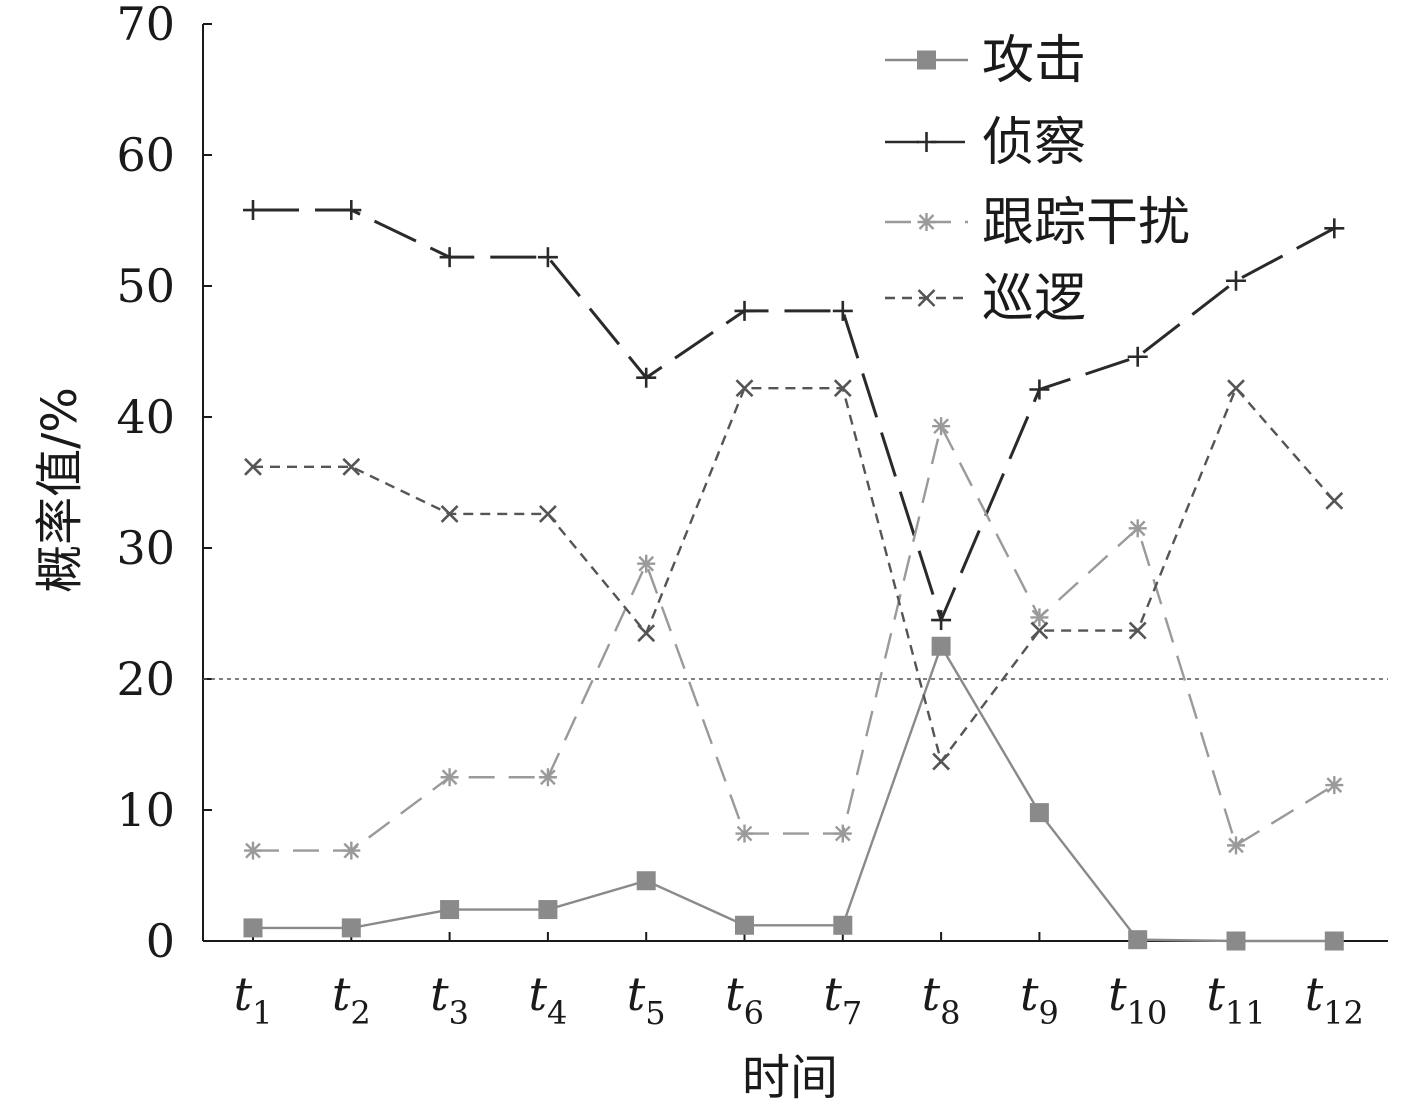 The height and width of the screenshot is (1106, 1417). I want to click on legend-item: 跟踪干扰, so click(1037, 223).